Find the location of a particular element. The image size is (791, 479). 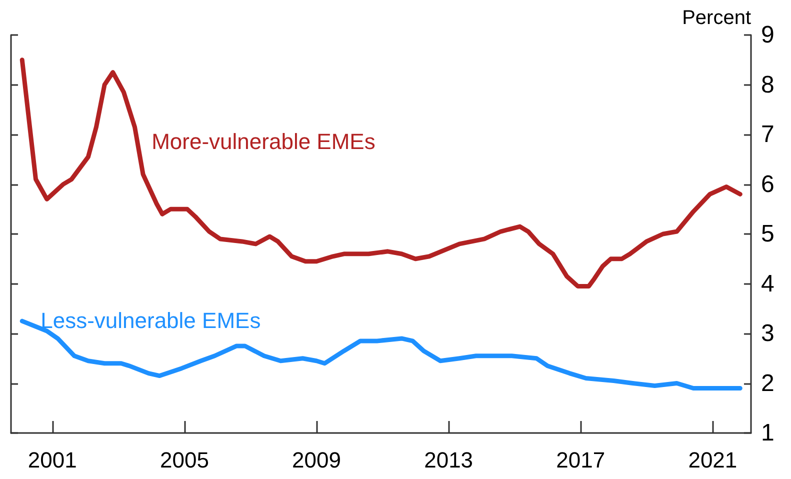

y-tick-label: 2 is located at coordinates (767, 383).